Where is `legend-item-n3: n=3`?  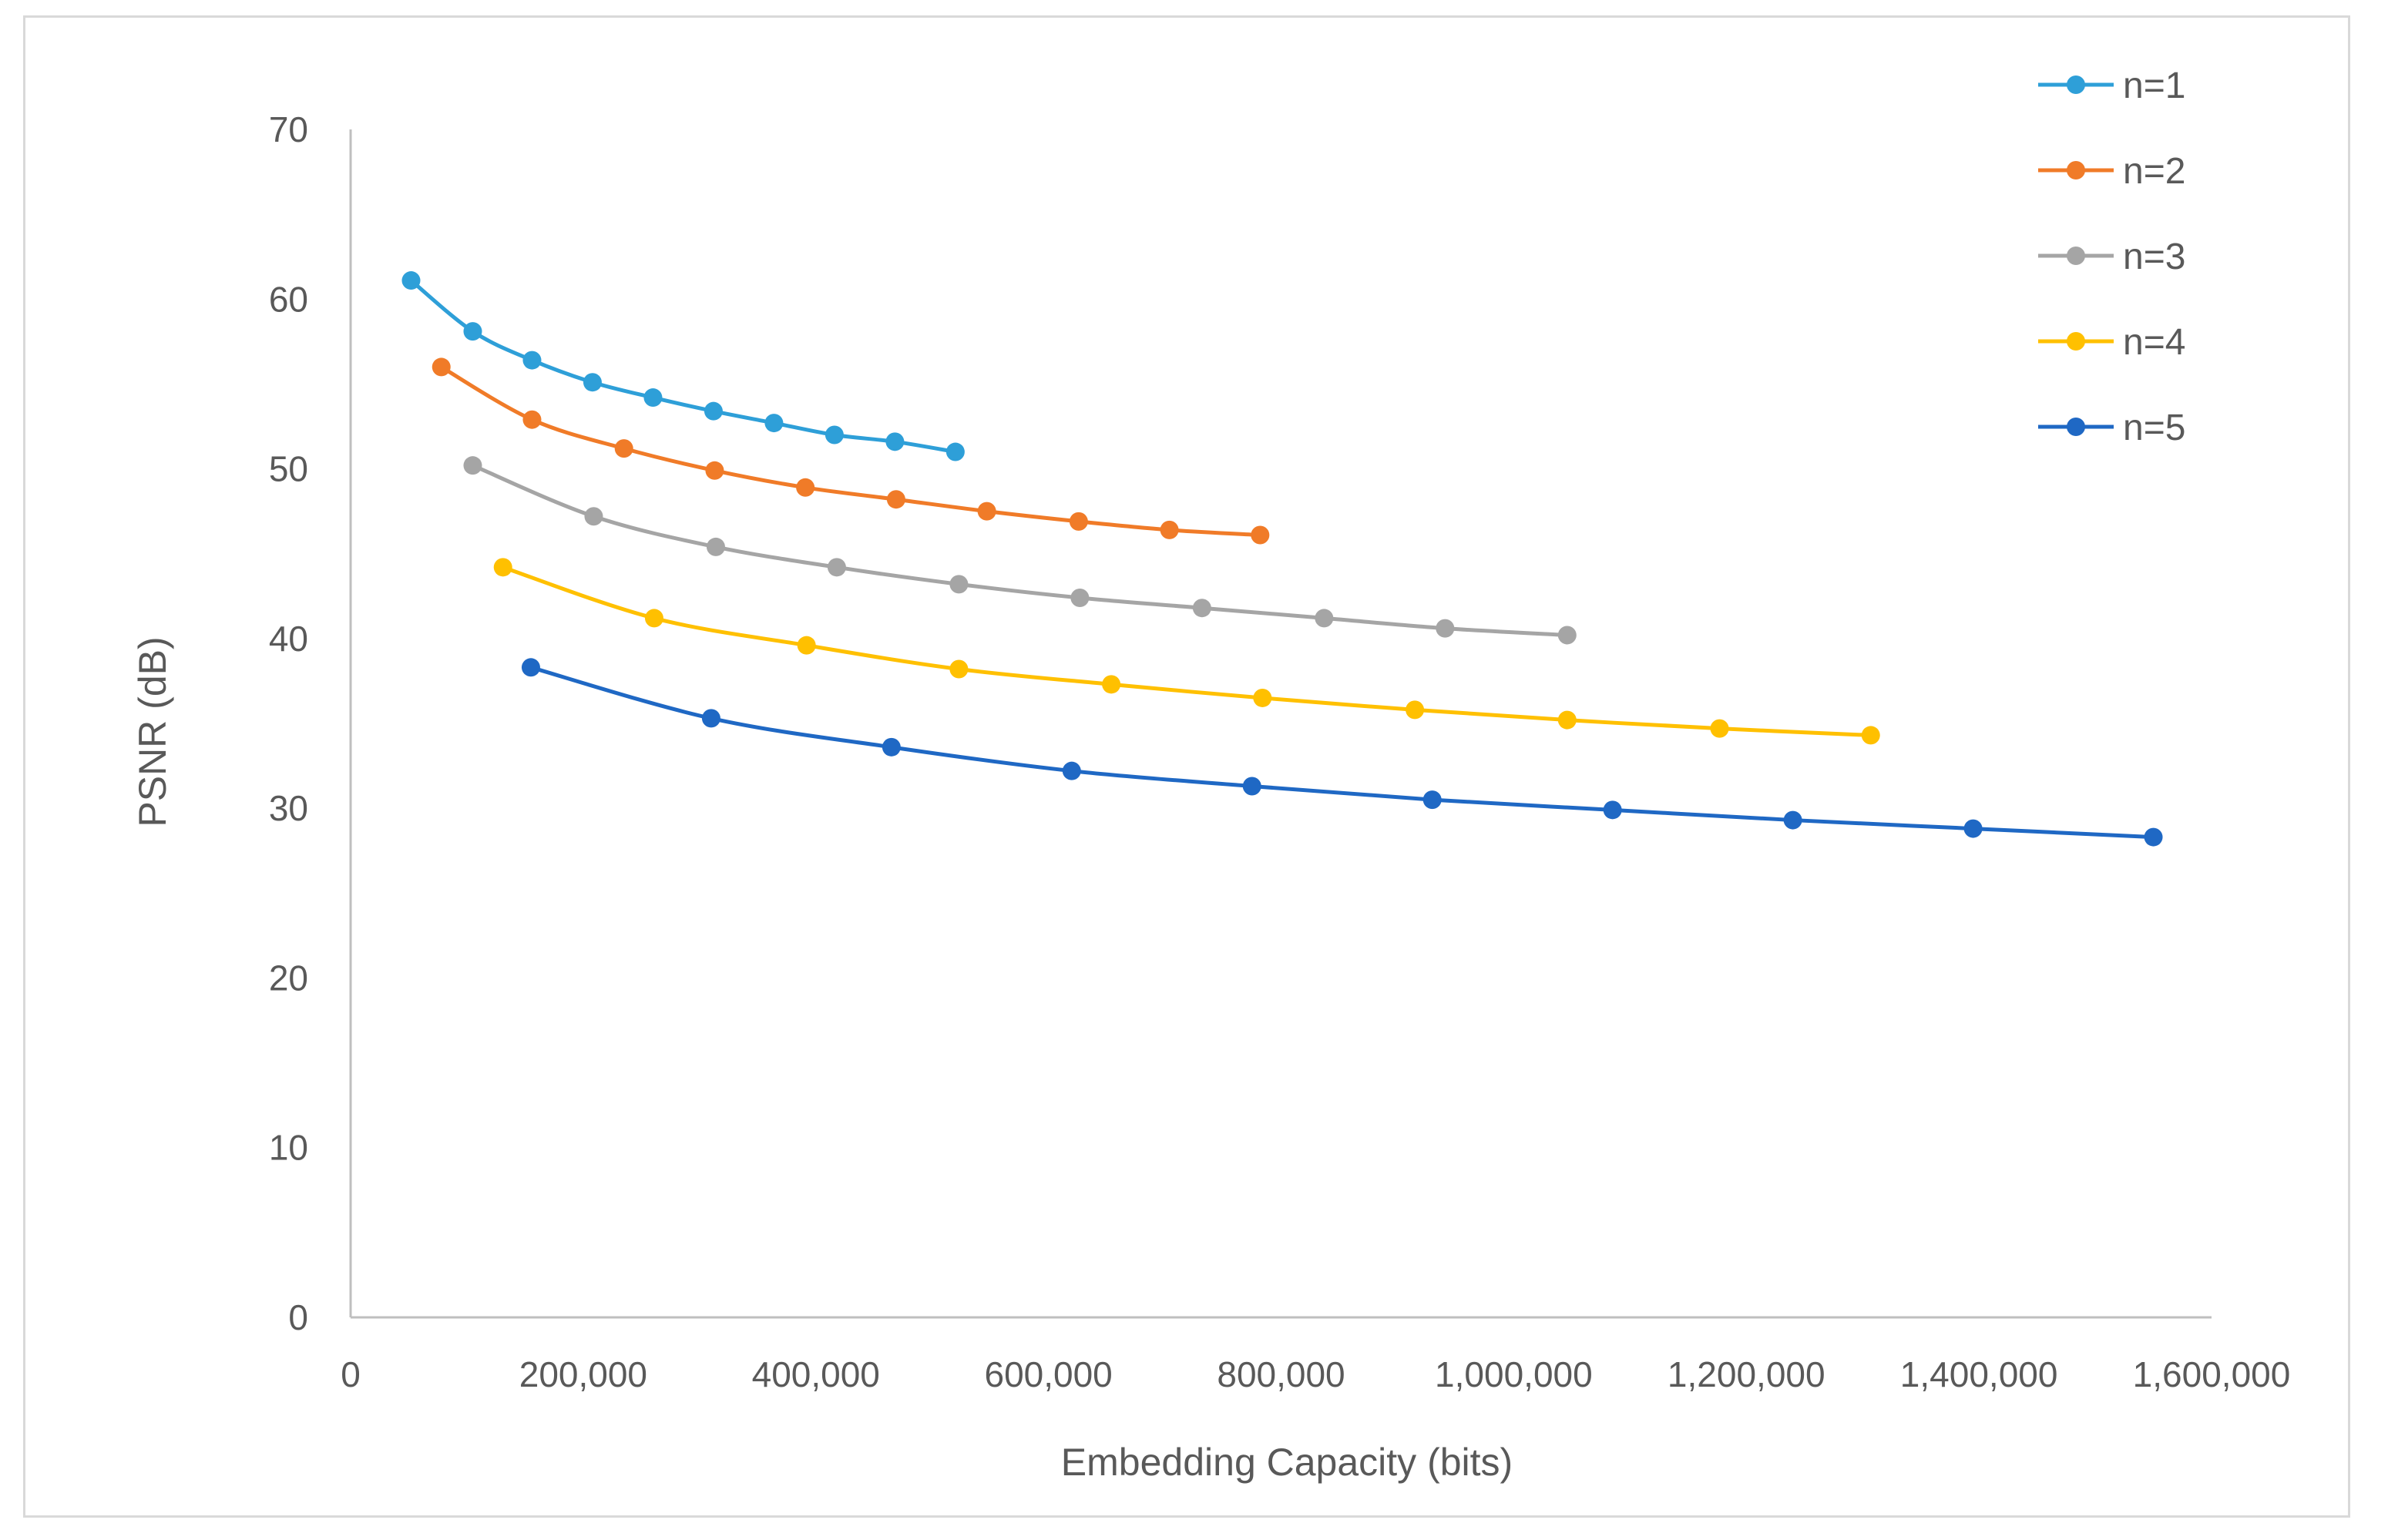 legend-item-n3: n=3 is located at coordinates (2111, 257).